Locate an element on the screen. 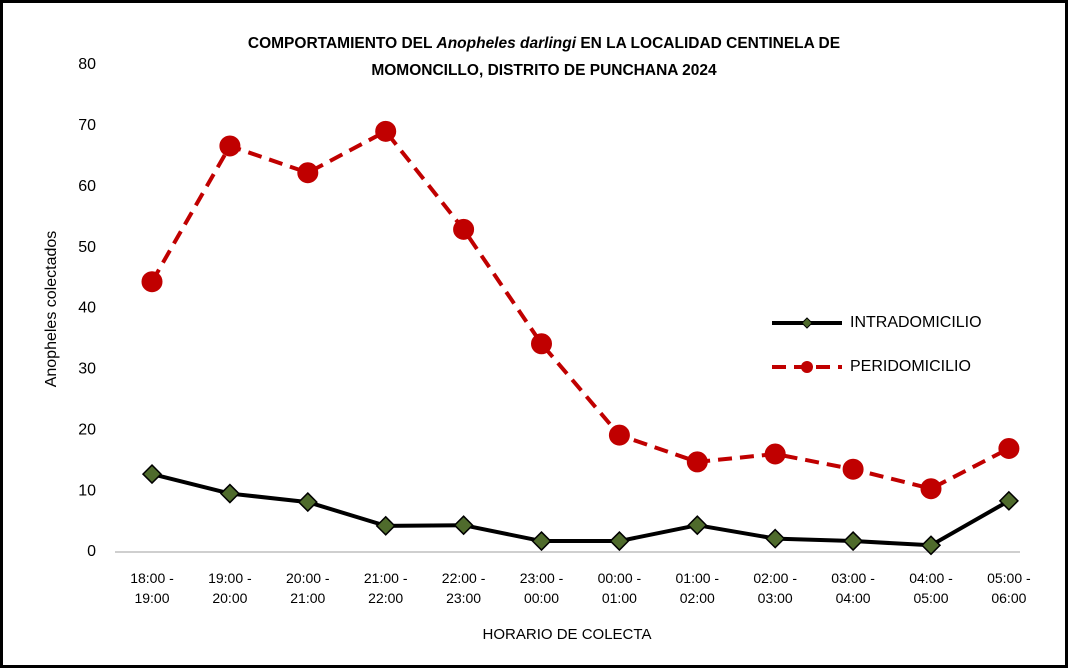 The width and height of the screenshot is (1068, 668). x-tick-label: 05:00 - 06:00 is located at coordinates (1009, 588).